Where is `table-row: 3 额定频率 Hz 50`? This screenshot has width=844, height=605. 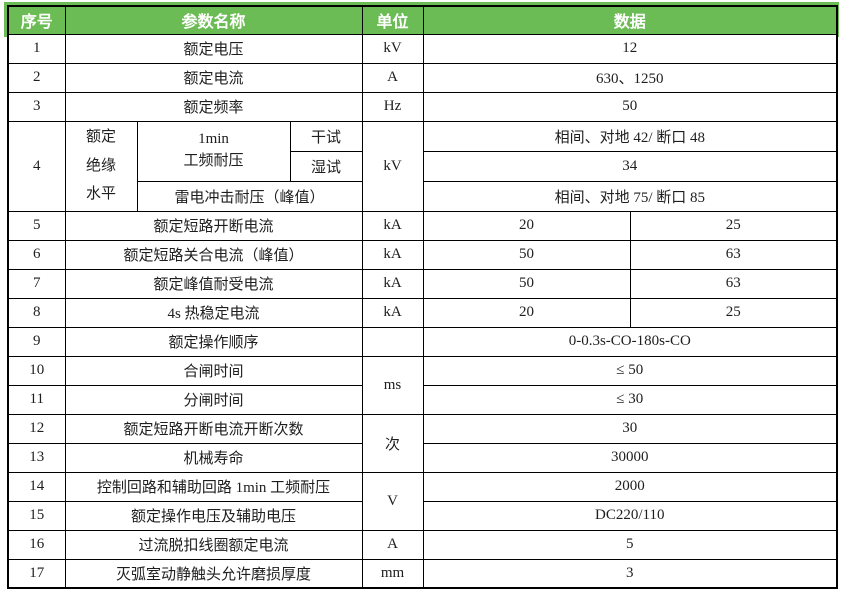 table-row: 3 额定频率 Hz 50 is located at coordinates (422, 106).